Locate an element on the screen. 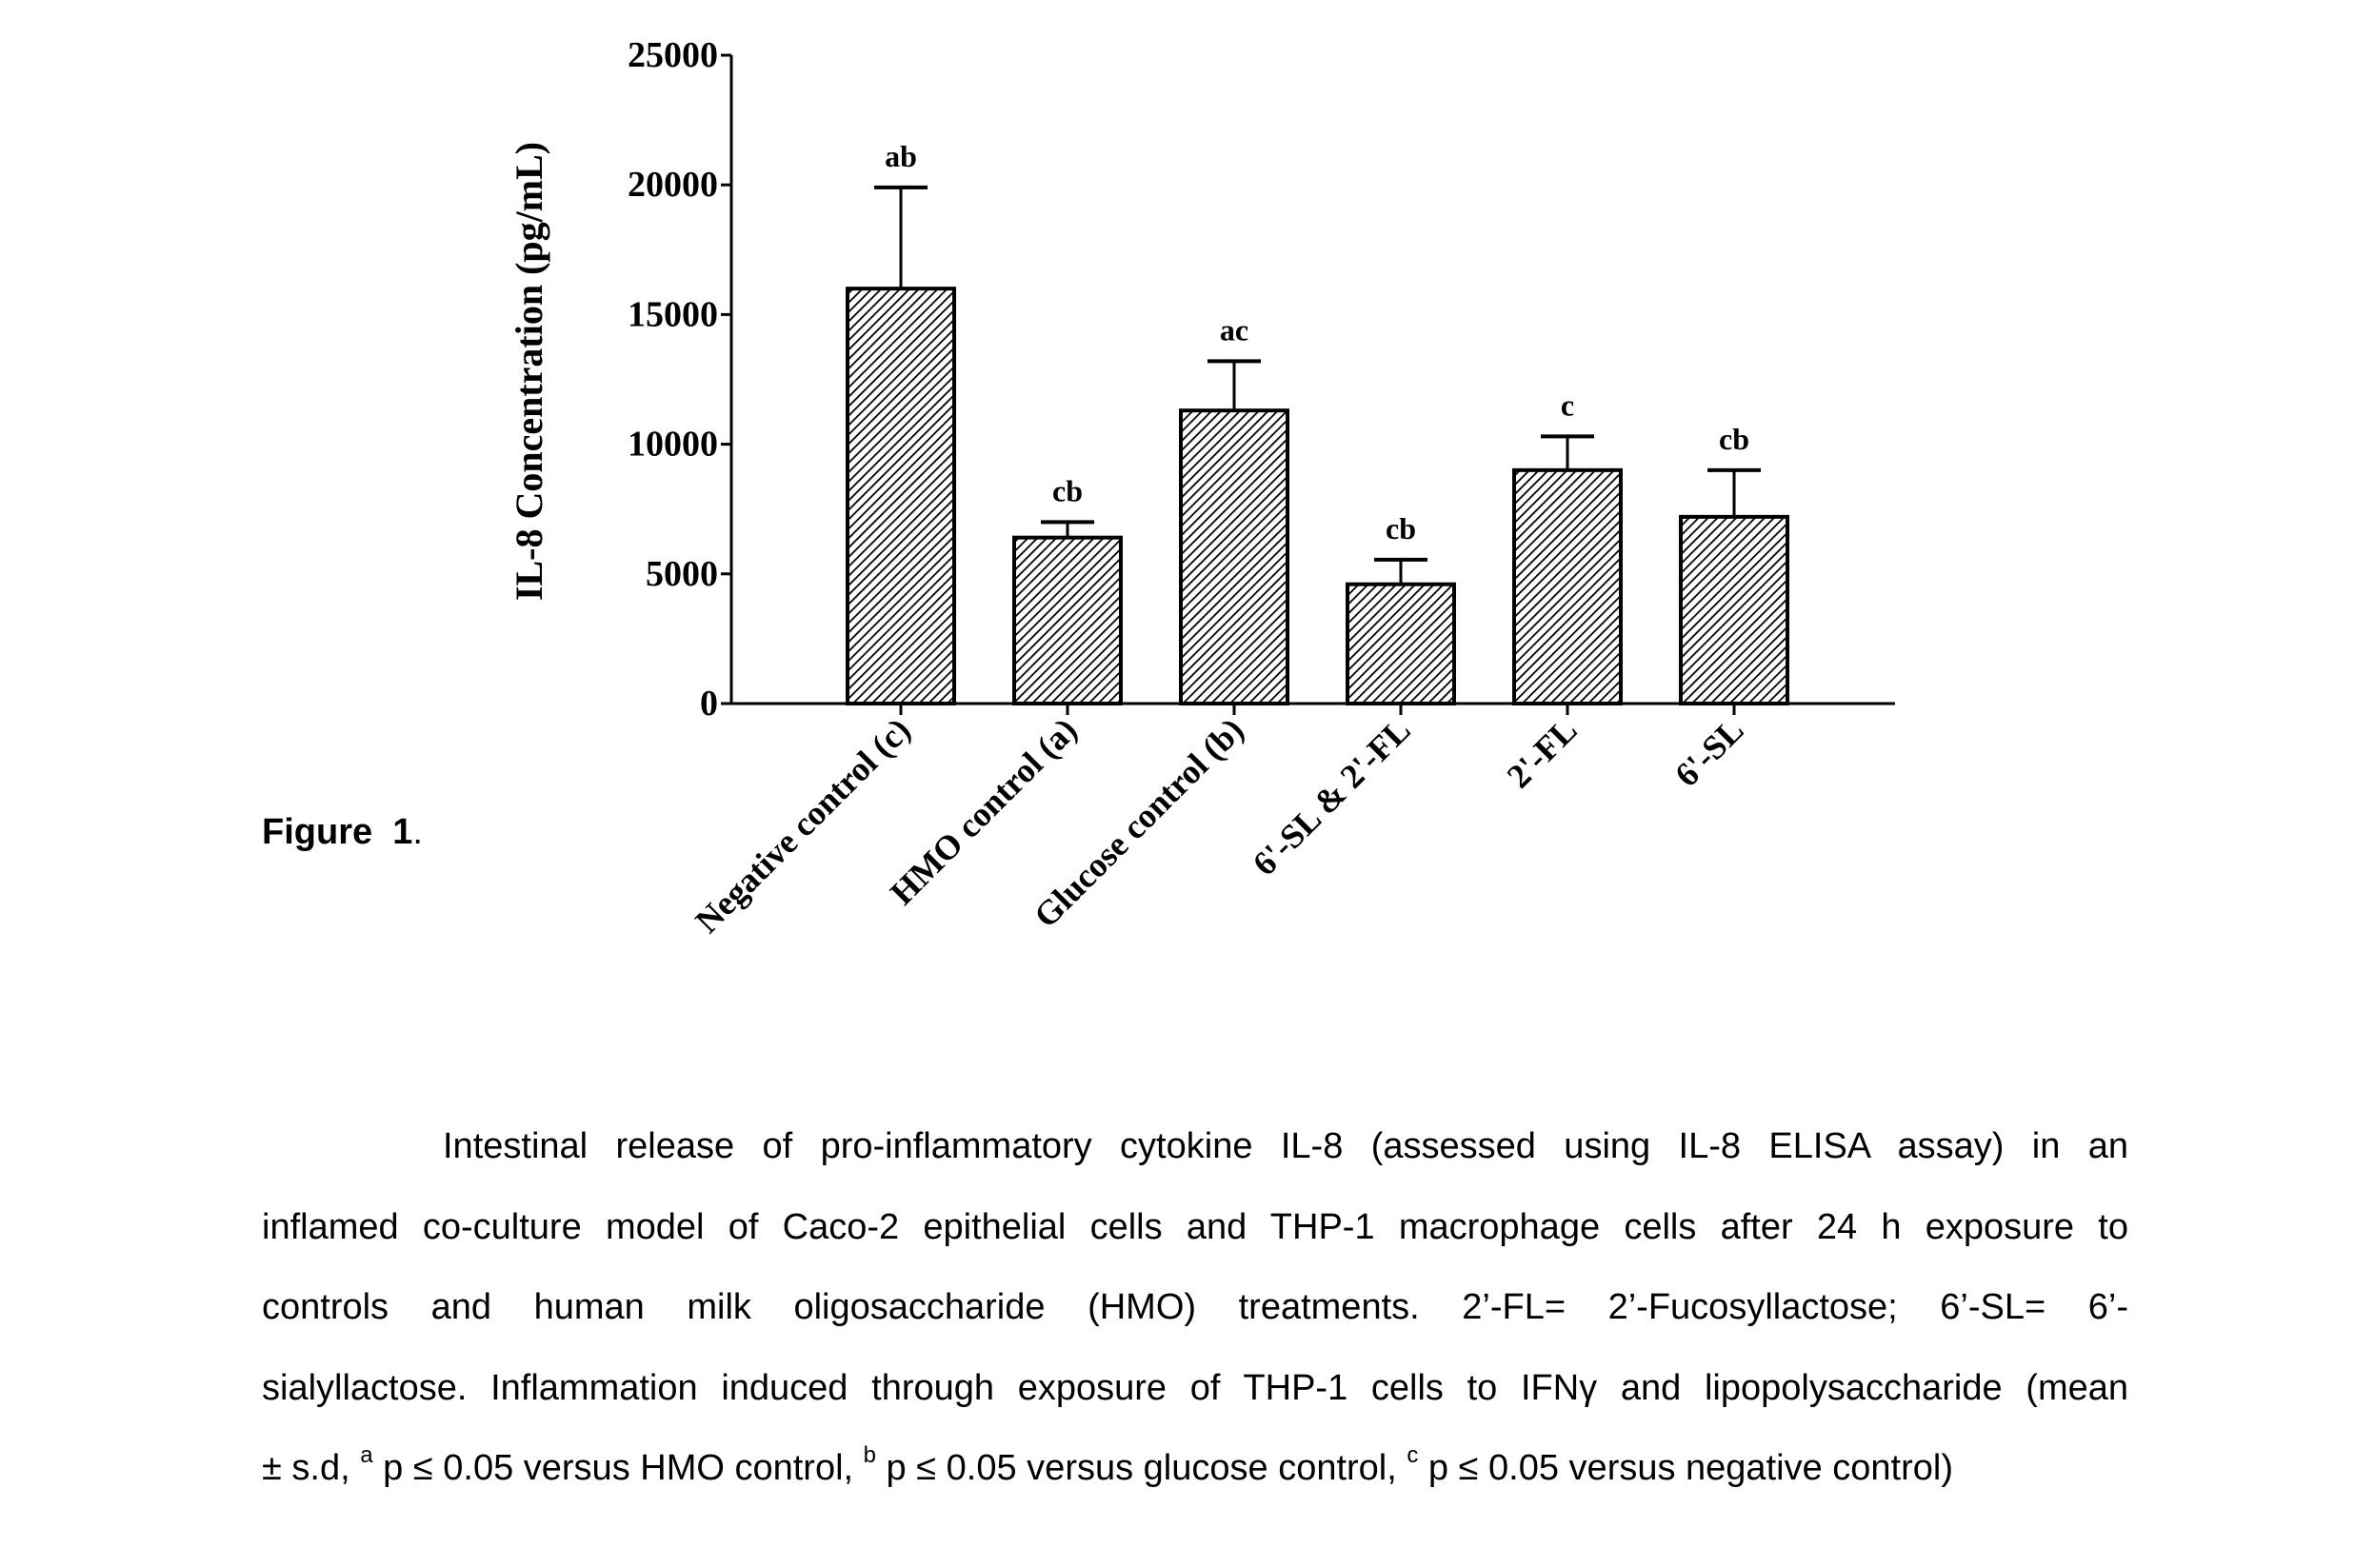 The width and height of the screenshot is (2355, 1568). error-bars is located at coordinates (1317, 385).